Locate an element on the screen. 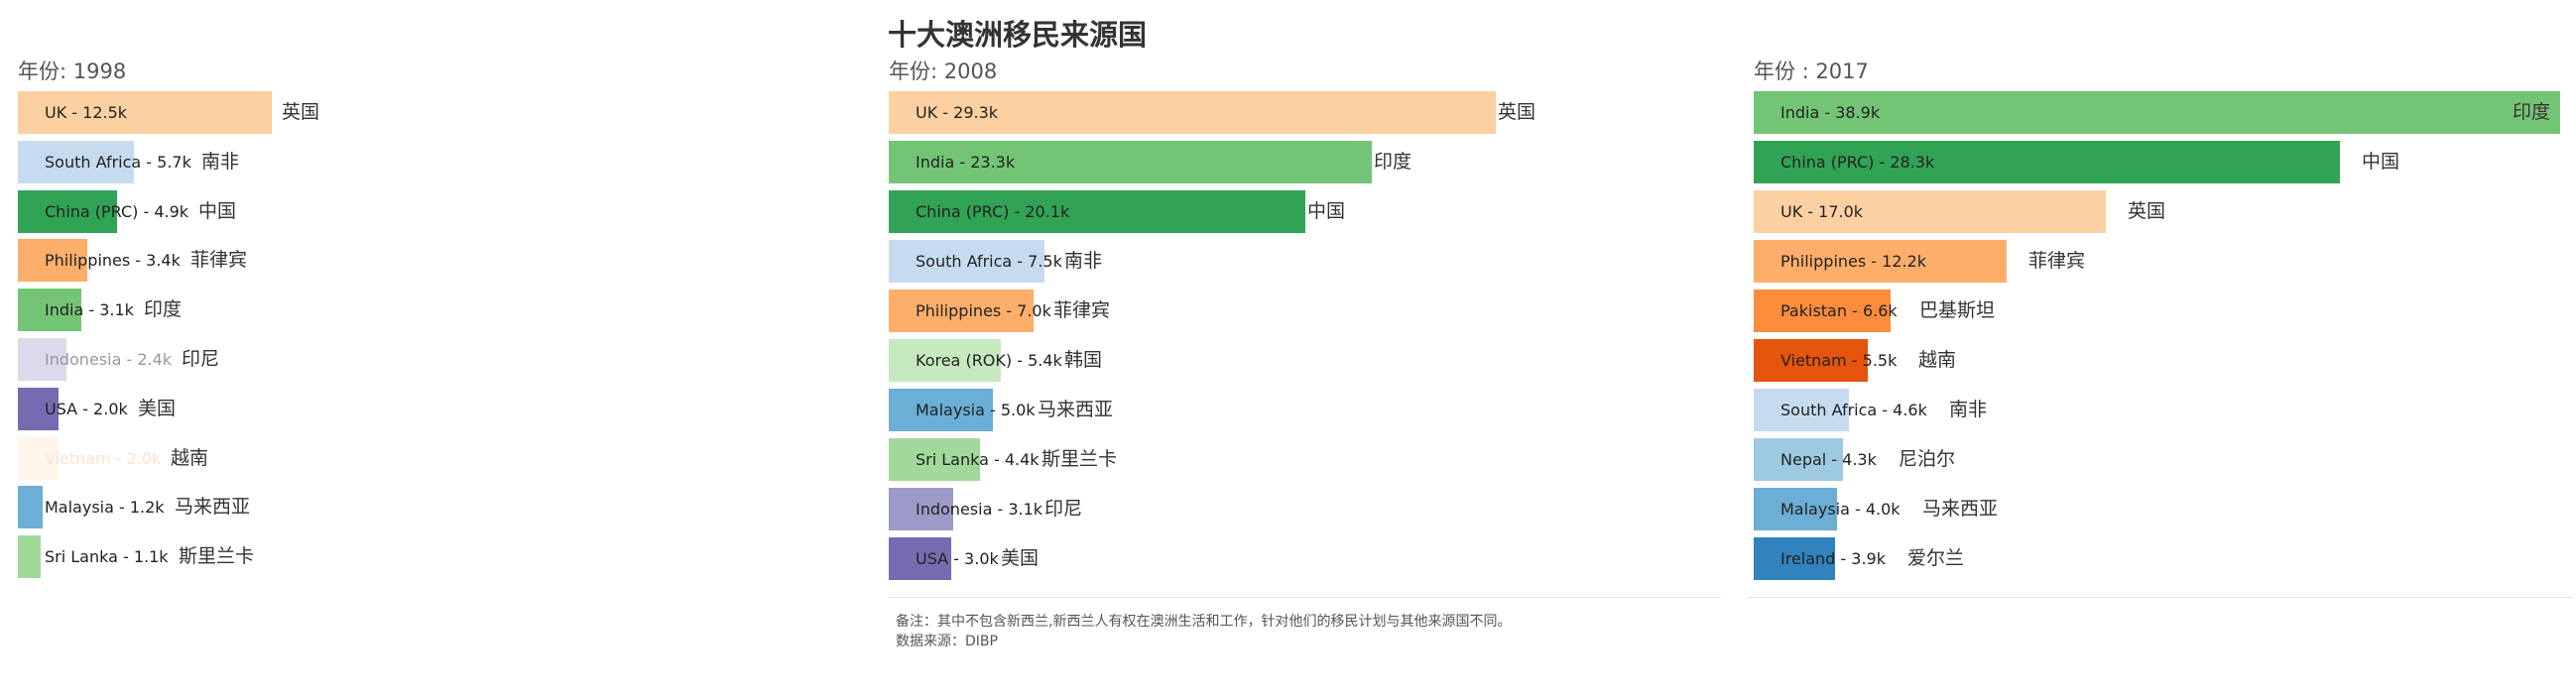 Image resolution: width=2576 pixels, height=700 pixels. country-chinese-label: 韩国 is located at coordinates (1083, 360).